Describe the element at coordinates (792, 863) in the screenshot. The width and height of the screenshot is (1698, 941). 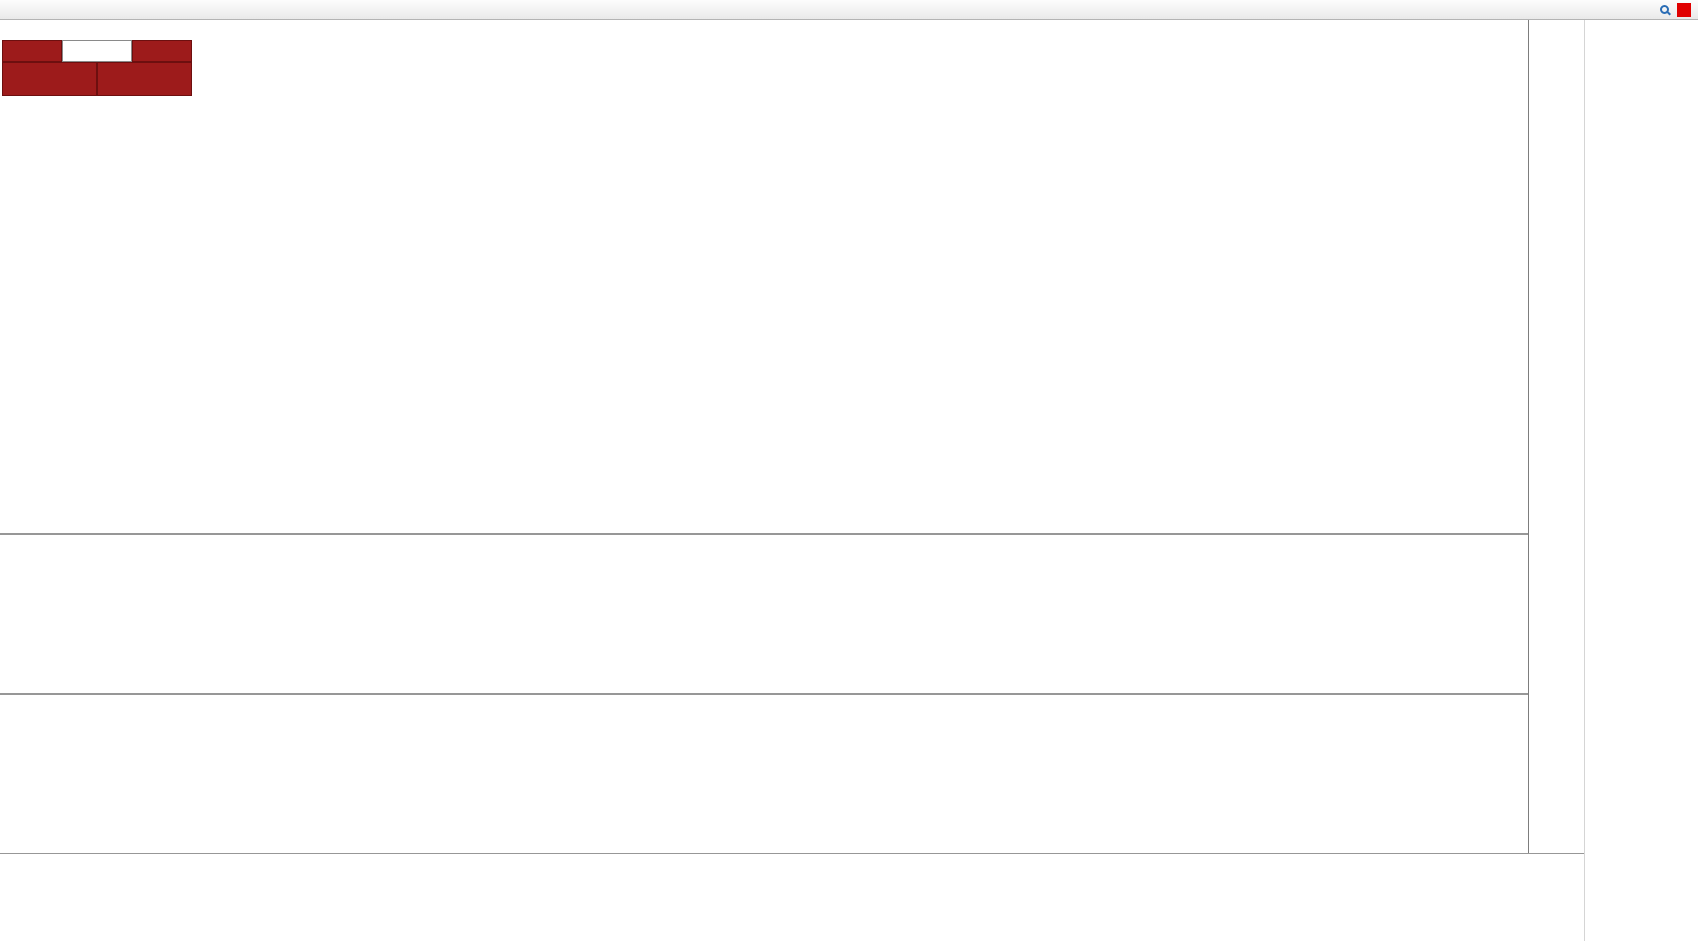
I see `time-axis` at that location.